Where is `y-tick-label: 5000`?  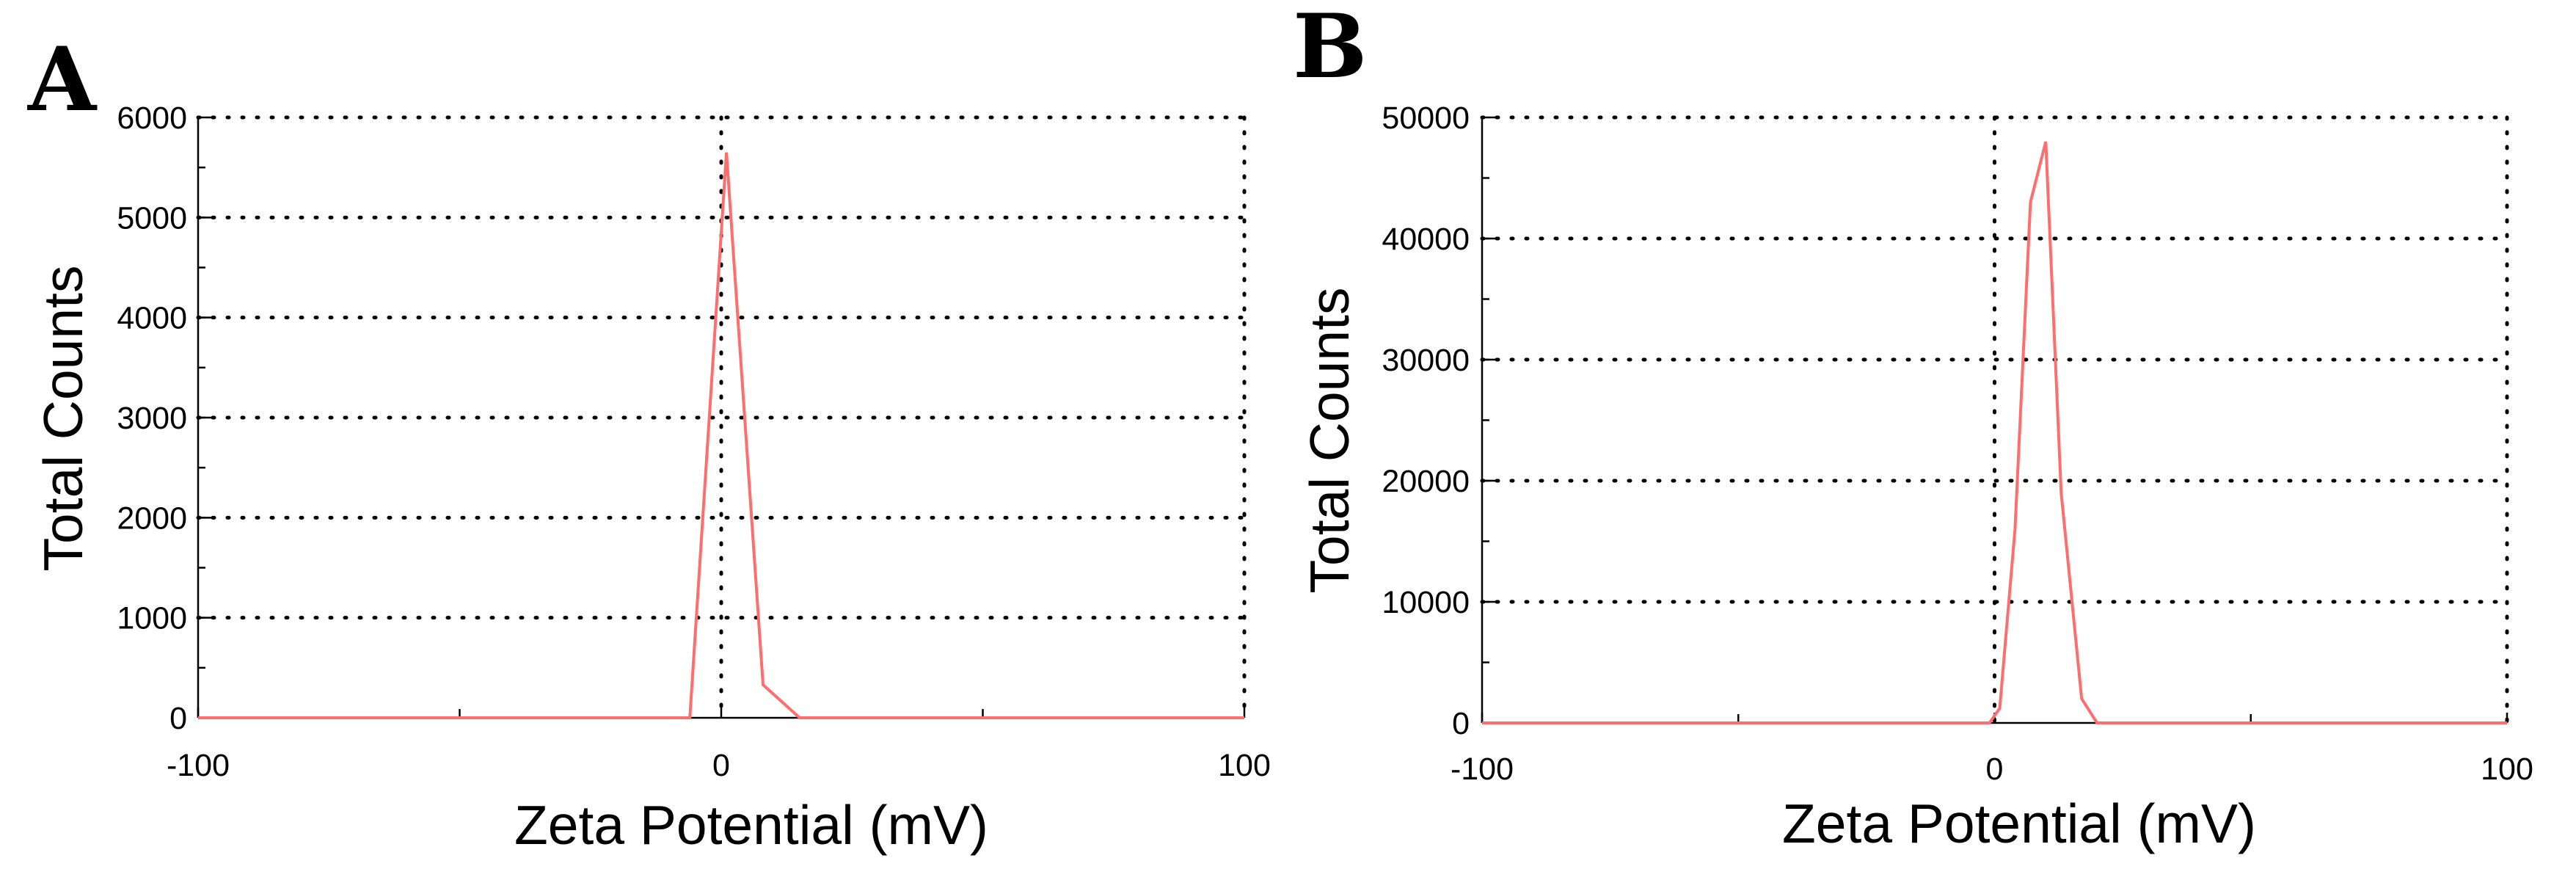 y-tick-label: 5000 is located at coordinates (152, 218).